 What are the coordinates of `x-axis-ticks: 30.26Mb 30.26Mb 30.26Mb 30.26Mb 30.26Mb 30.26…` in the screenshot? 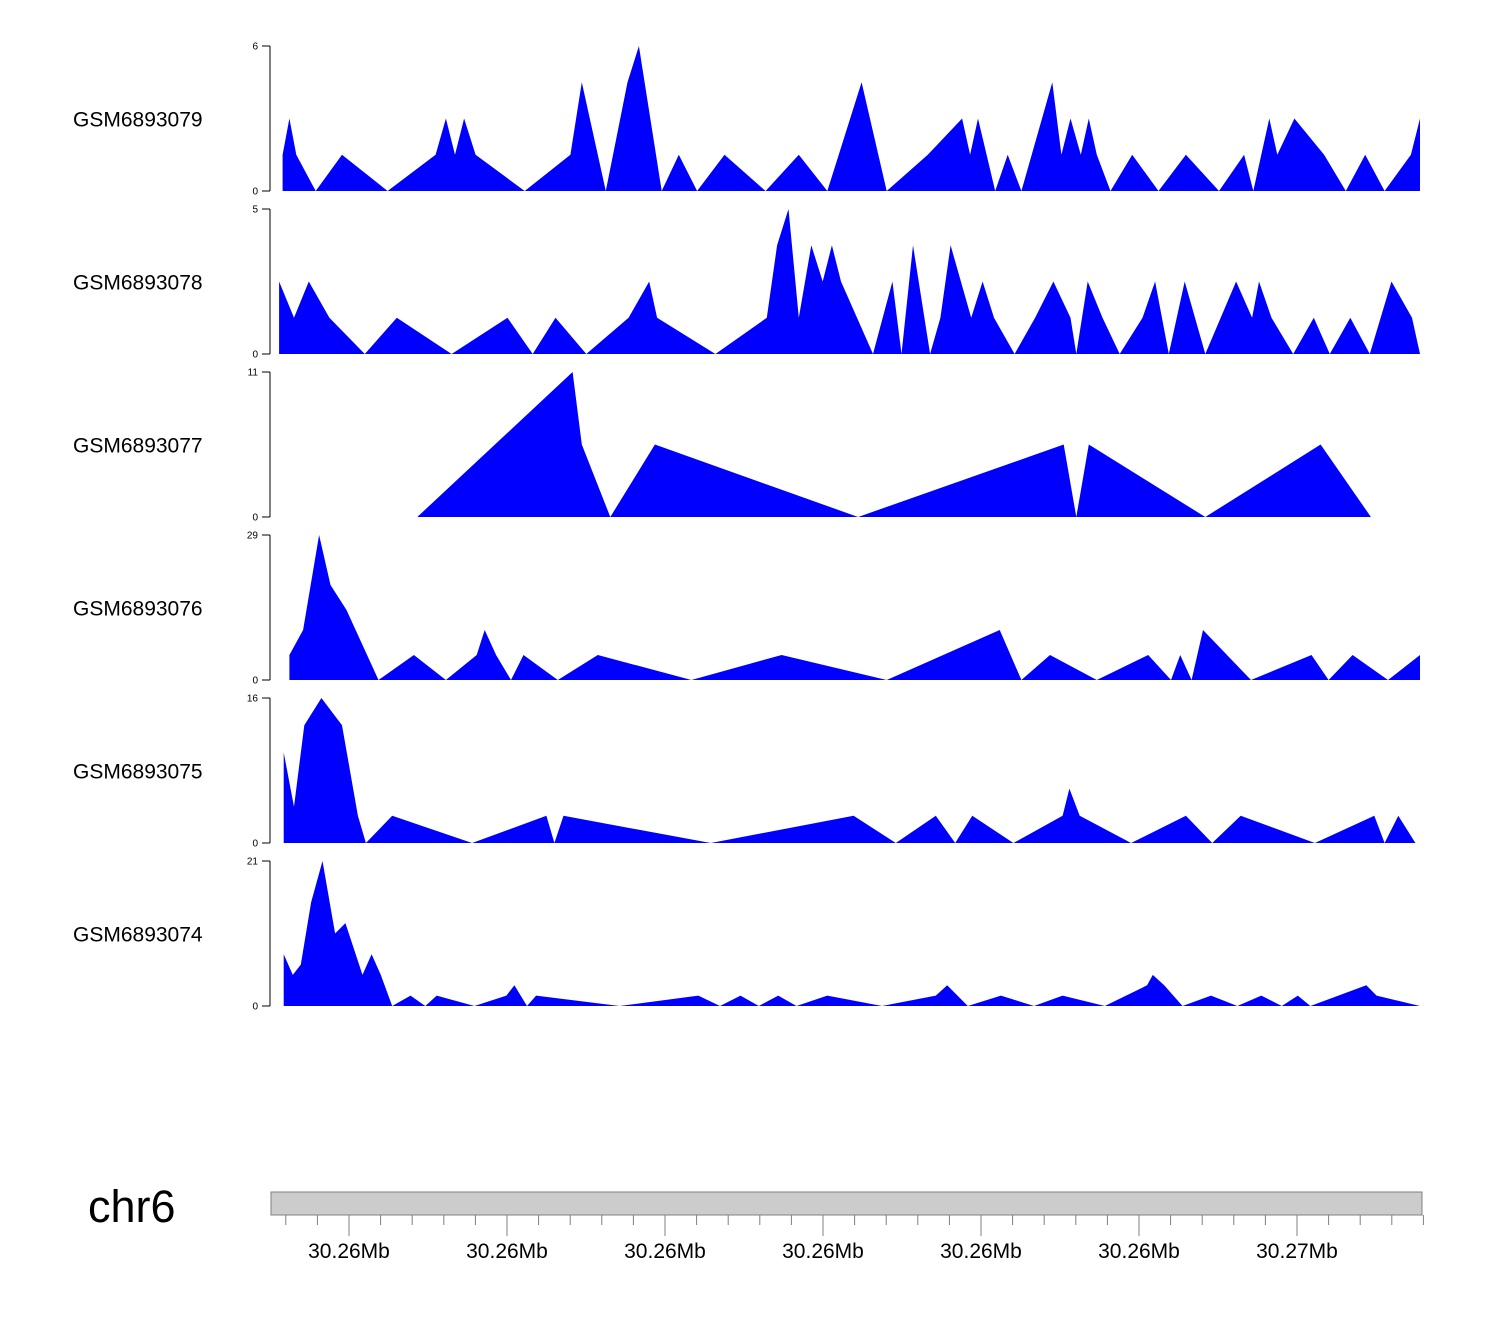 It's located at (854, 1239).